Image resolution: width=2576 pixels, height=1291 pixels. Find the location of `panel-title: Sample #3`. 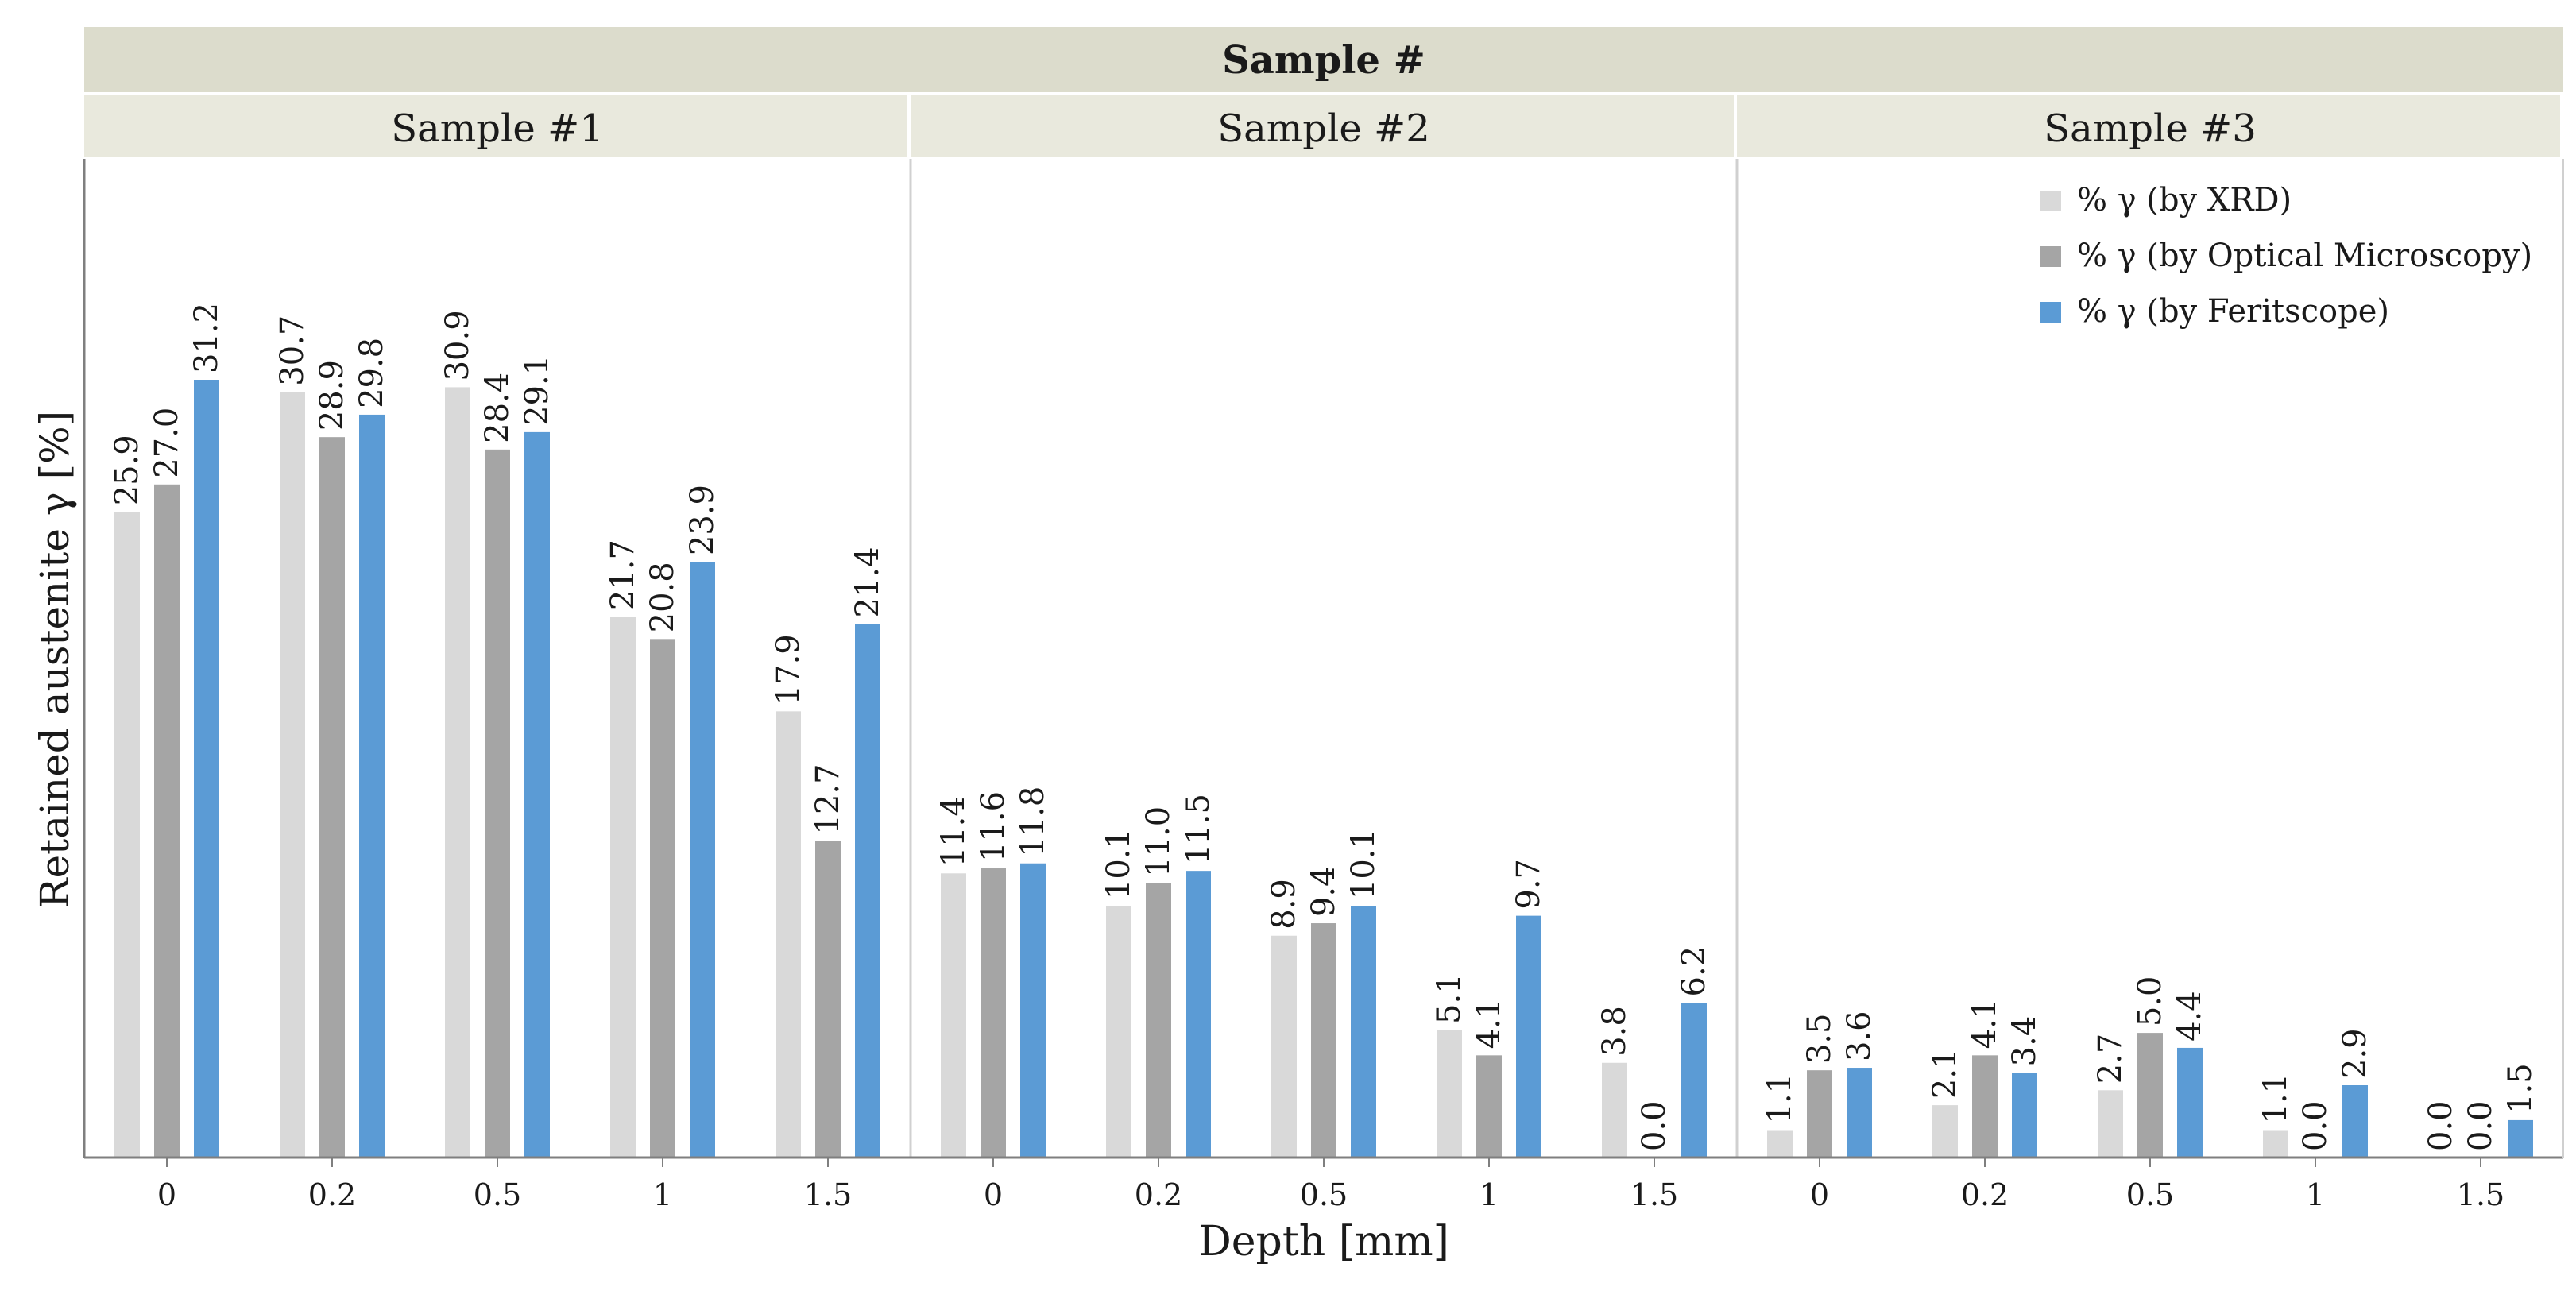

panel-title: Sample #3 is located at coordinates (2150, 128).